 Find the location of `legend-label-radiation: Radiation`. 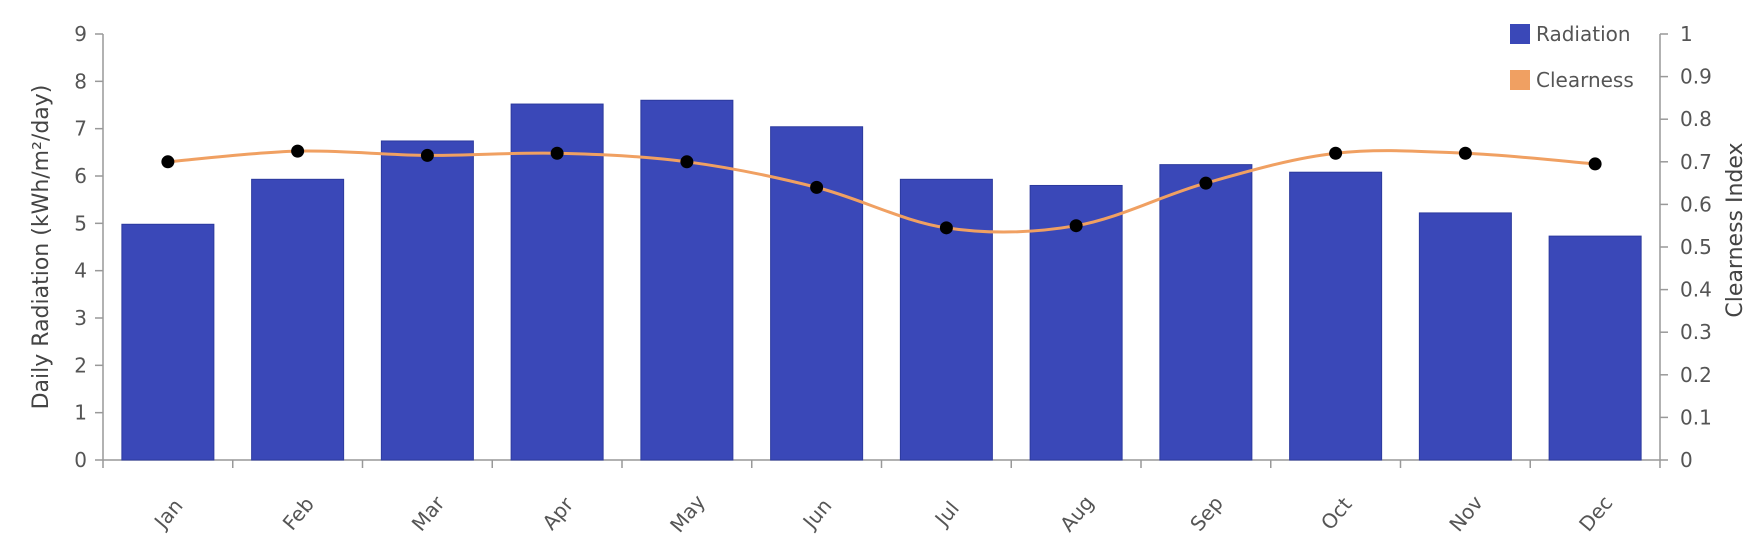

legend-label-radiation: Radiation is located at coordinates (1583, 34).